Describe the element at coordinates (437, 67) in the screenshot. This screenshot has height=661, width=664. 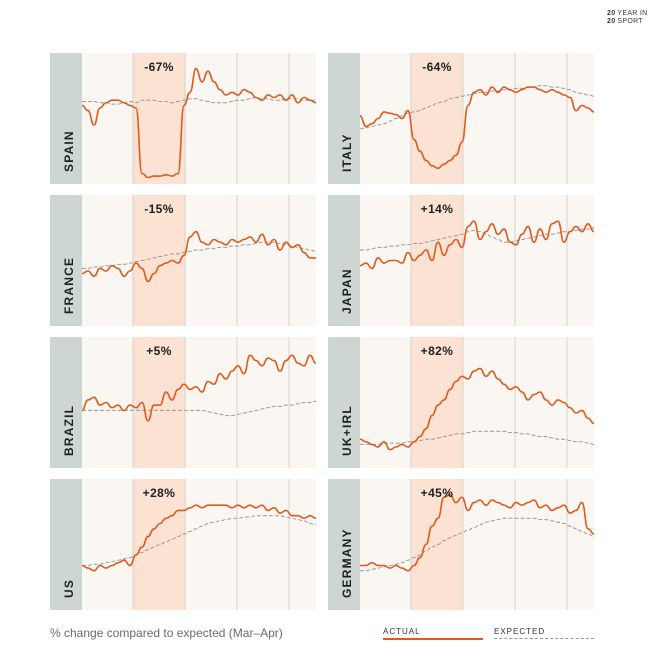
I see `change-percent-label: -64%` at that location.